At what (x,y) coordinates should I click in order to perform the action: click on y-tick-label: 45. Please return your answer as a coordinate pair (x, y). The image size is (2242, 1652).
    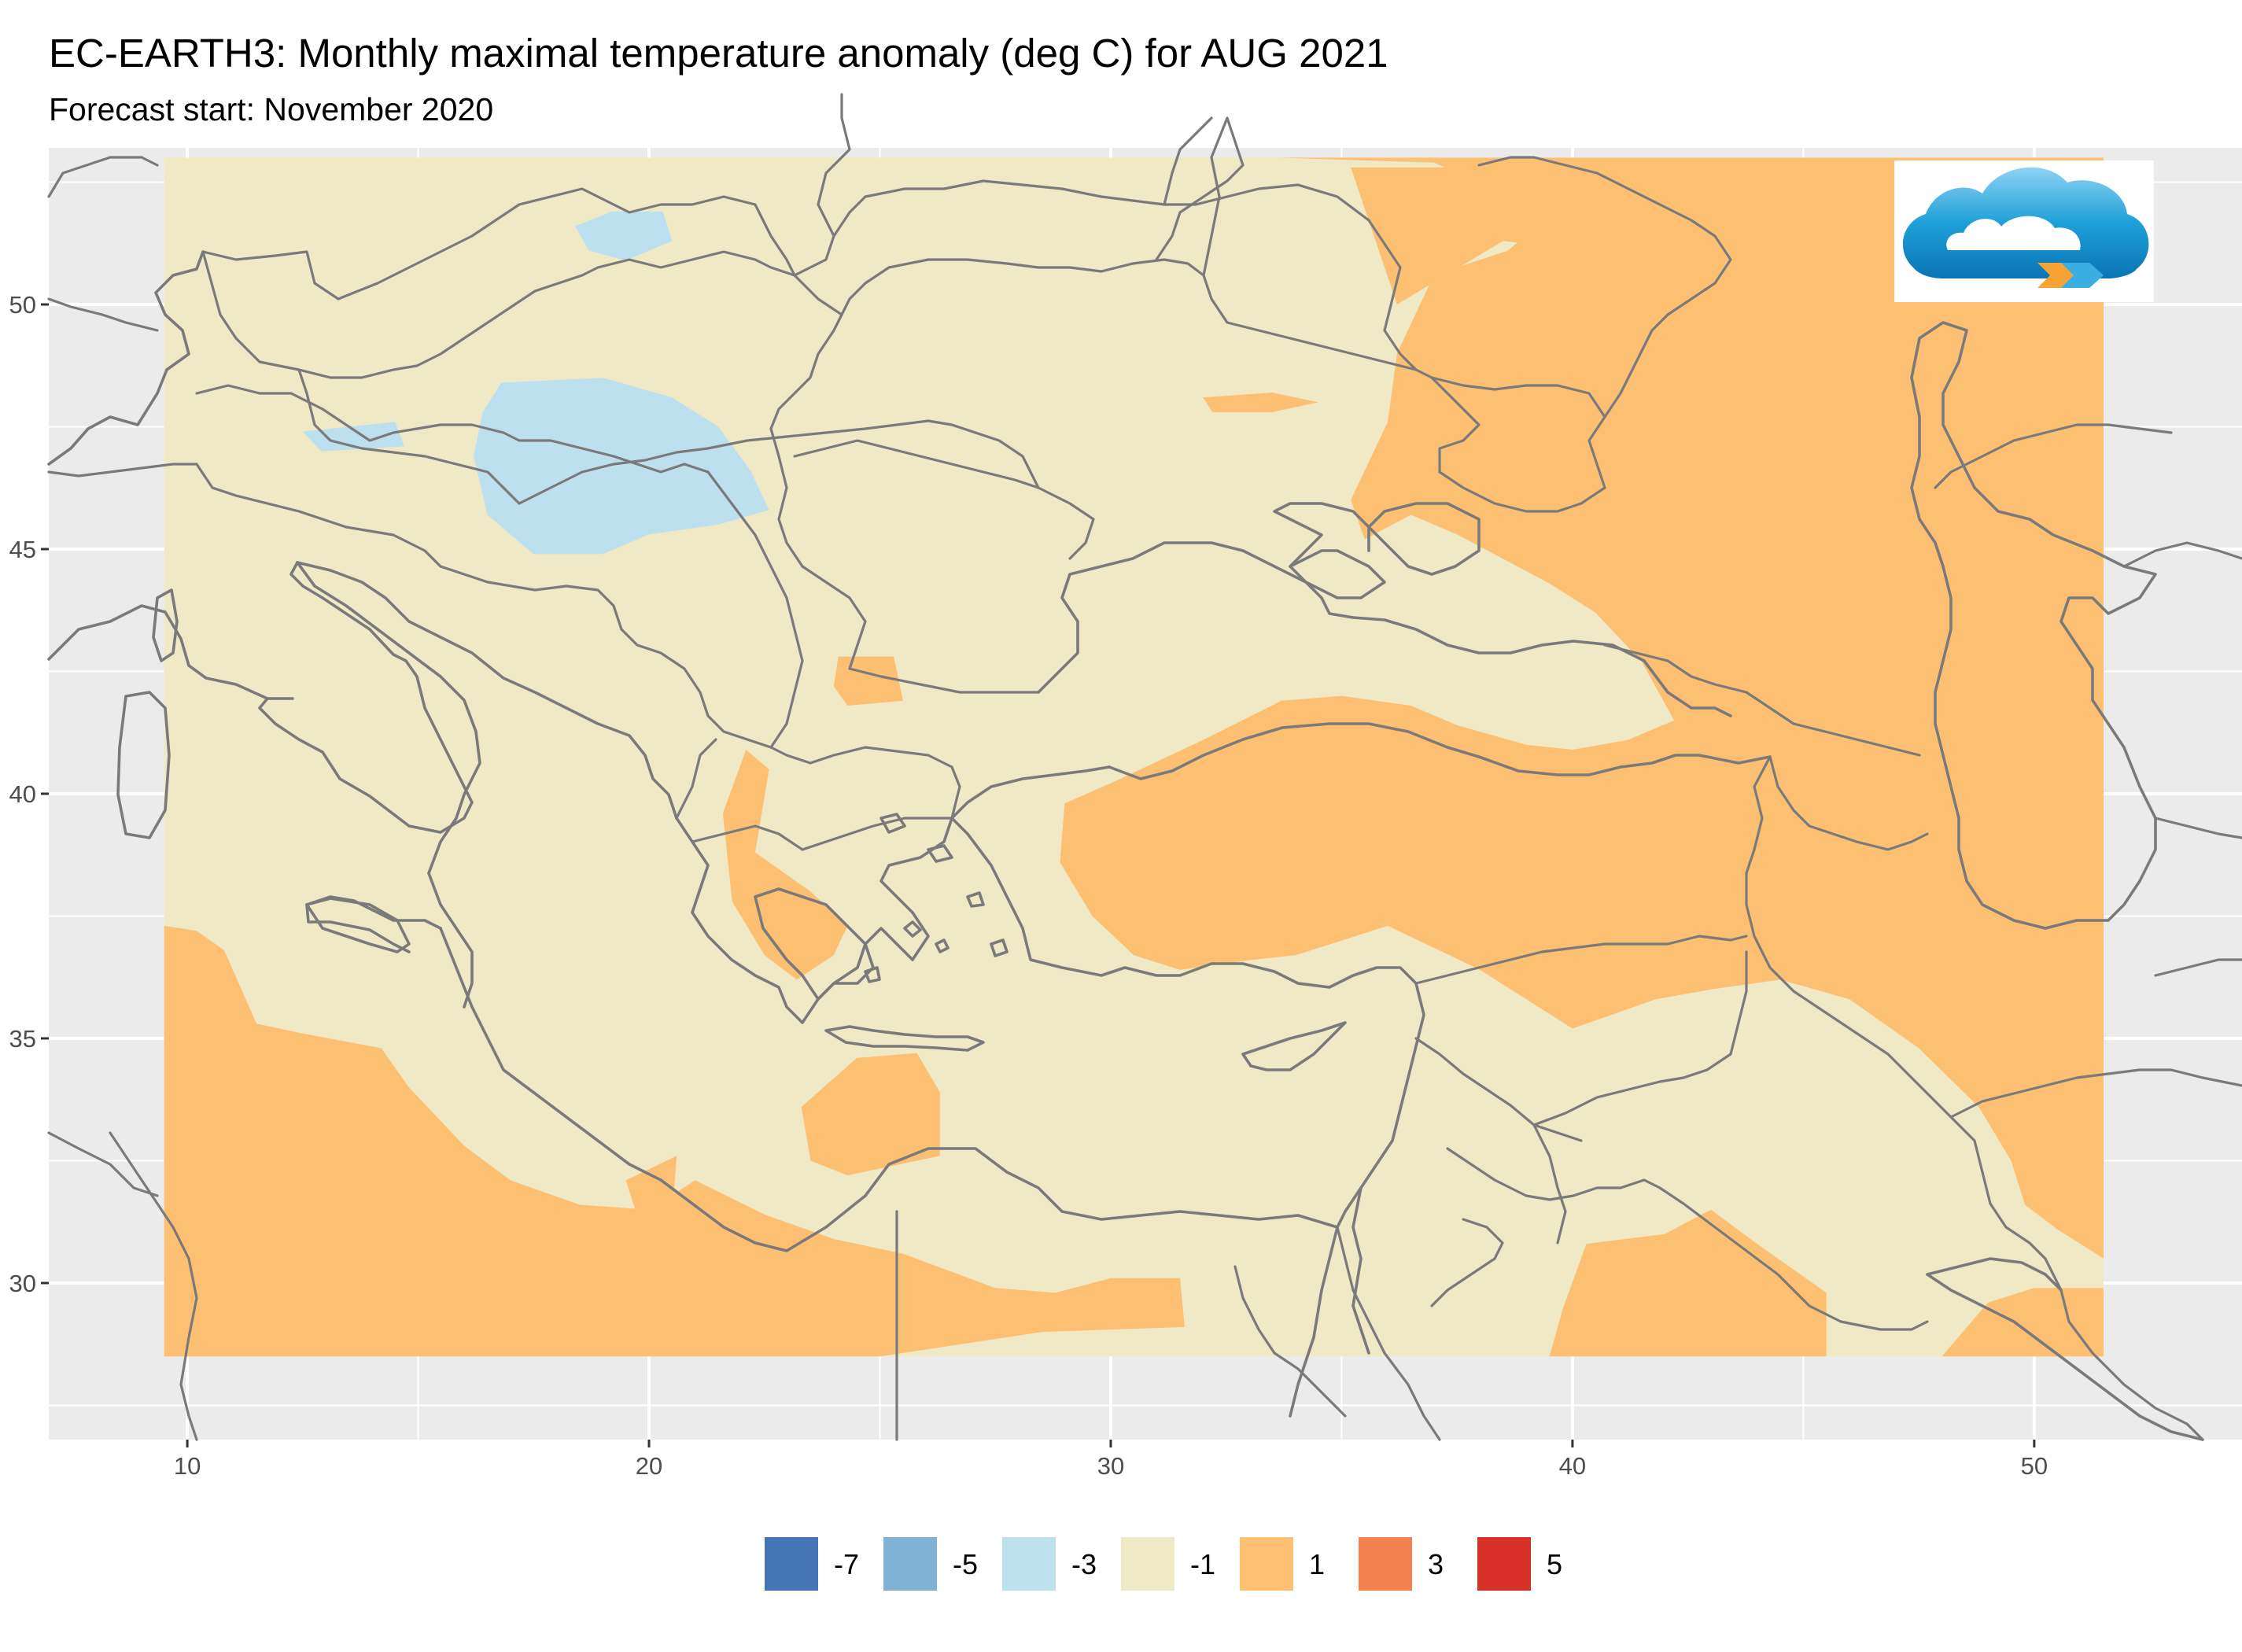
    Looking at the image, I should click on (22, 549).